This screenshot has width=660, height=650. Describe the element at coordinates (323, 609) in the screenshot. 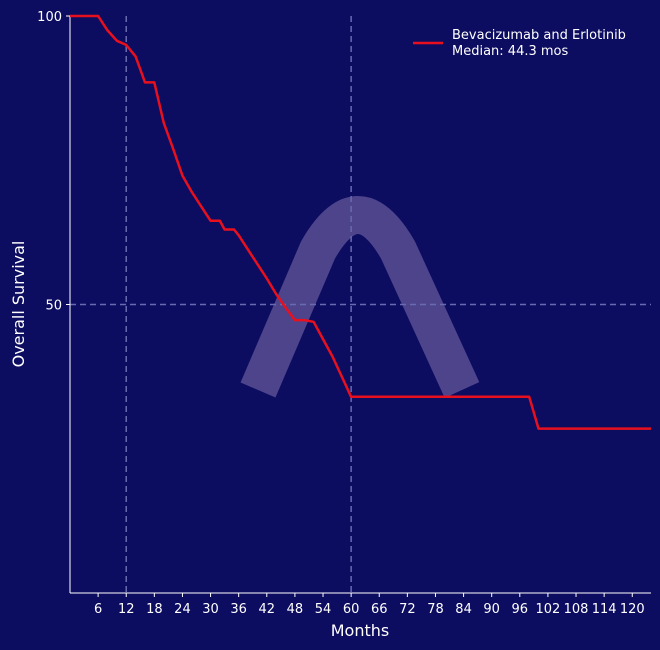

I see `x-tick-label: 54` at that location.